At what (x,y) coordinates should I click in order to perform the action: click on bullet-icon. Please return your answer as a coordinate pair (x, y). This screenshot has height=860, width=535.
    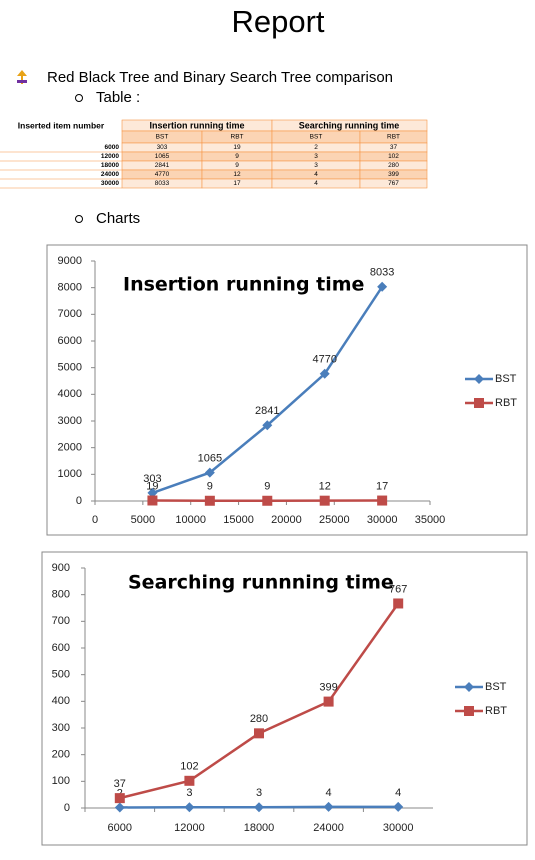
    Looking at the image, I should click on (22, 77).